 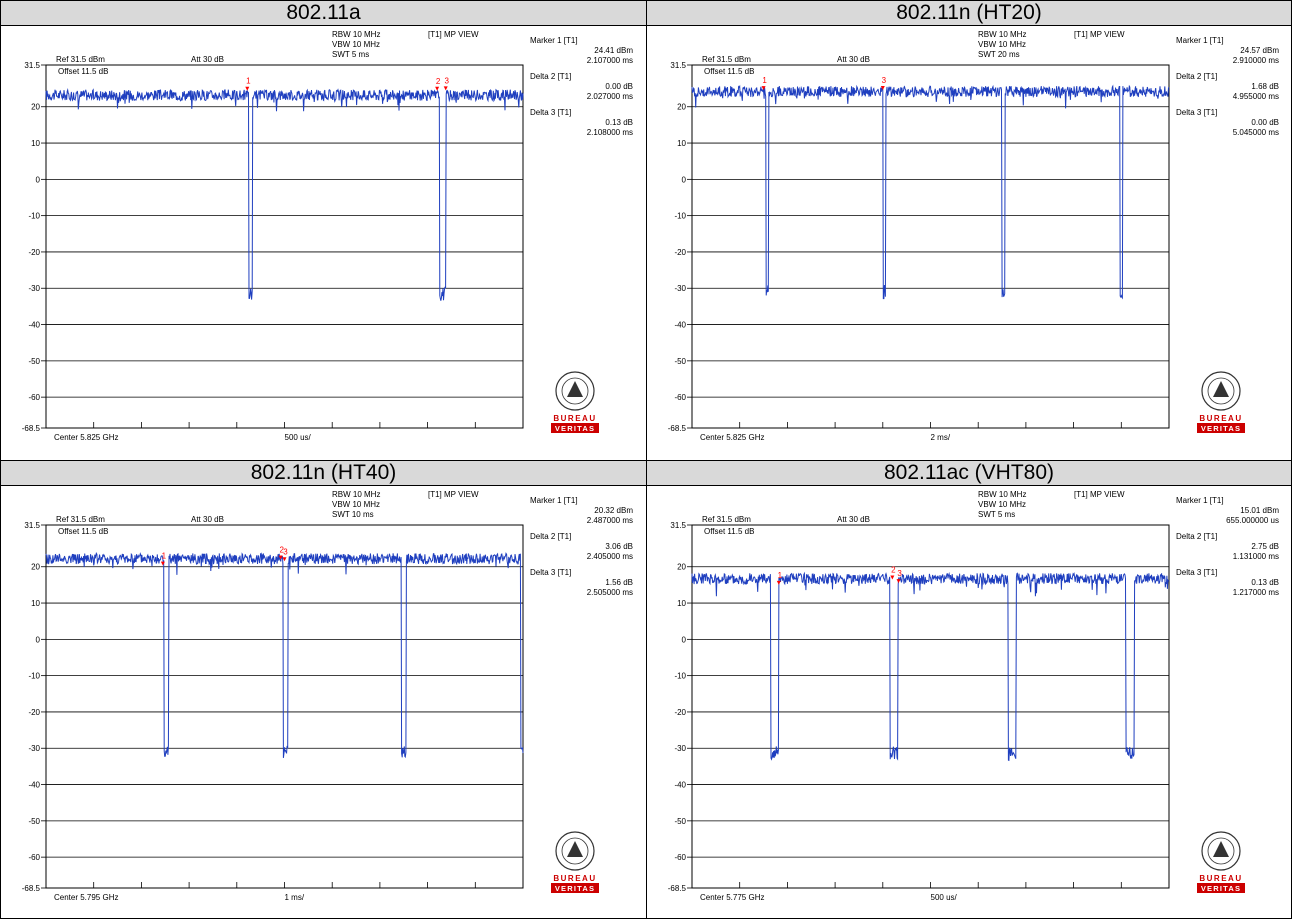 What do you see at coordinates (610, 132) in the screenshot?
I see `marker-readout-time: 2.108000 ms` at bounding box center [610, 132].